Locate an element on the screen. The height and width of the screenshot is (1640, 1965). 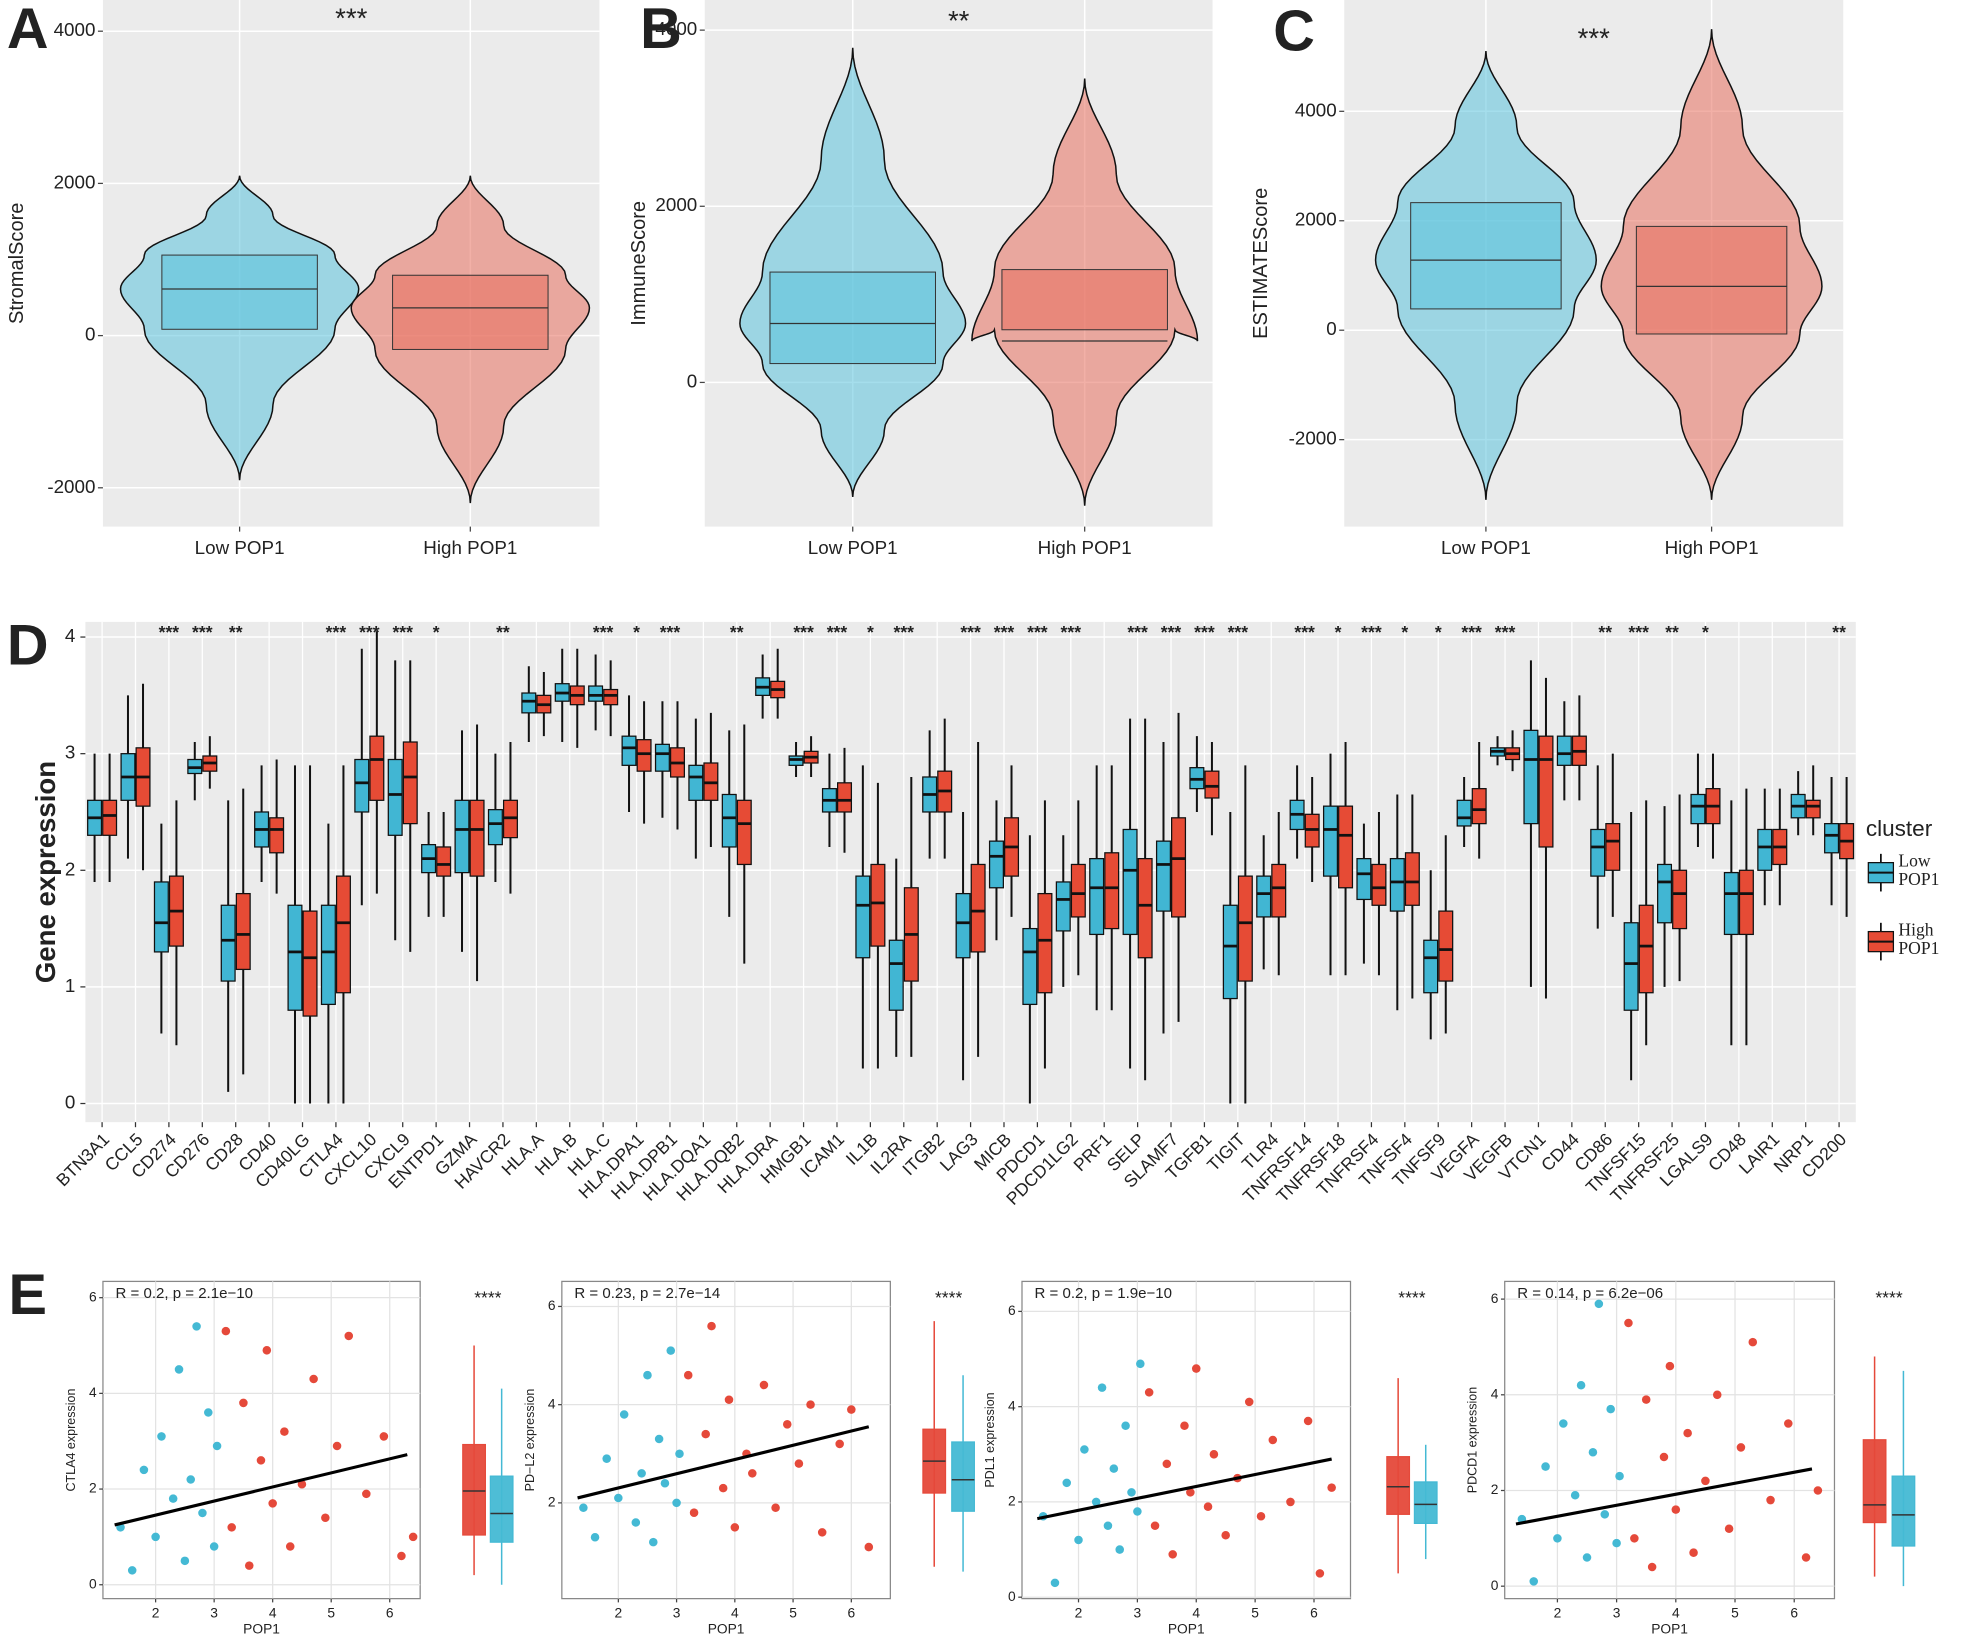
legend-label-box: Low POP1 is located at coordinates (1918, 872).